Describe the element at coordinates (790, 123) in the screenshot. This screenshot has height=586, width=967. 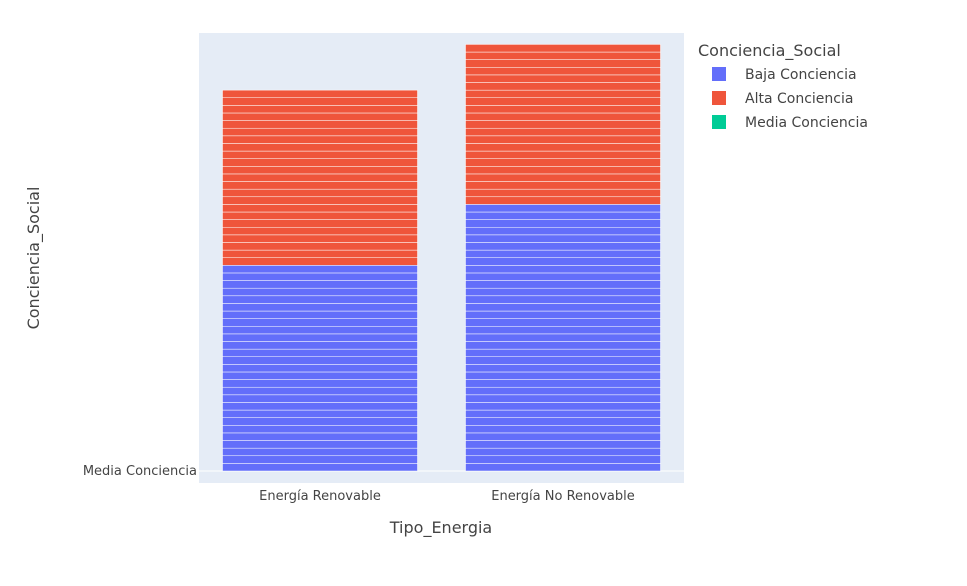
I see `legend-item: Media Conciencia` at that location.